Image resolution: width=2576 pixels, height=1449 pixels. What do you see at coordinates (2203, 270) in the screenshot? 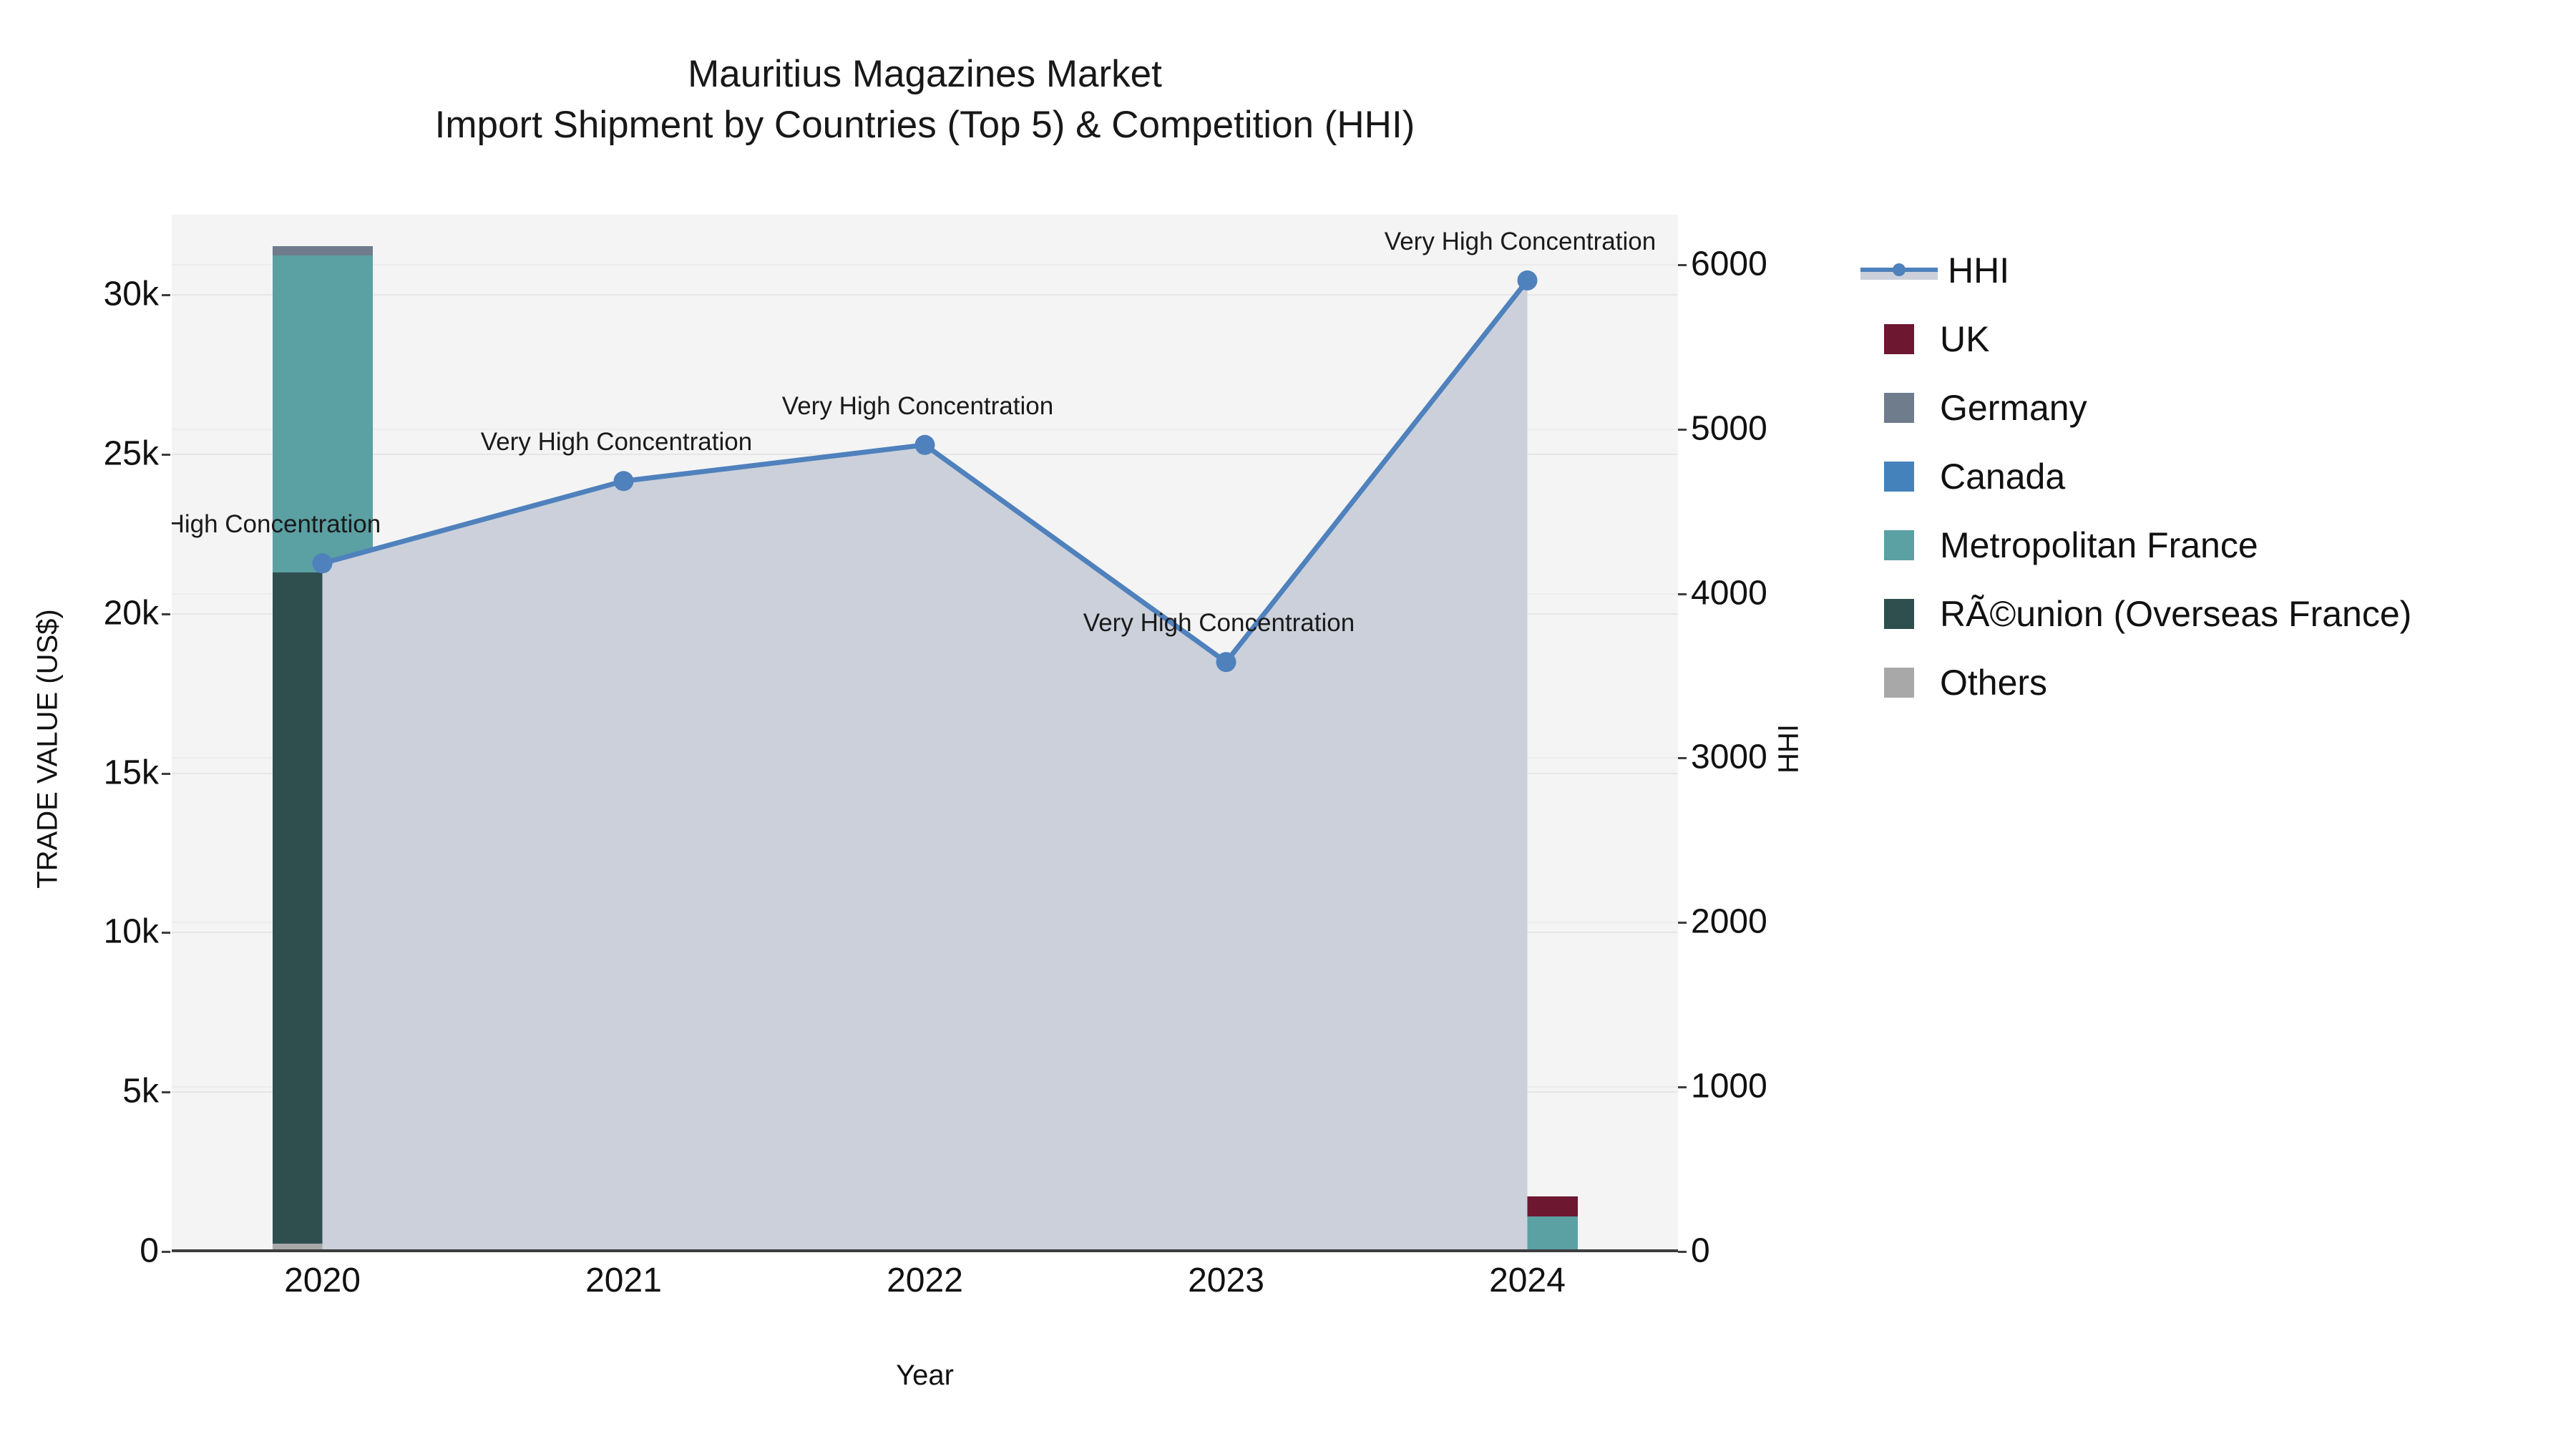
I see `legend-item: HHI` at bounding box center [2203, 270].